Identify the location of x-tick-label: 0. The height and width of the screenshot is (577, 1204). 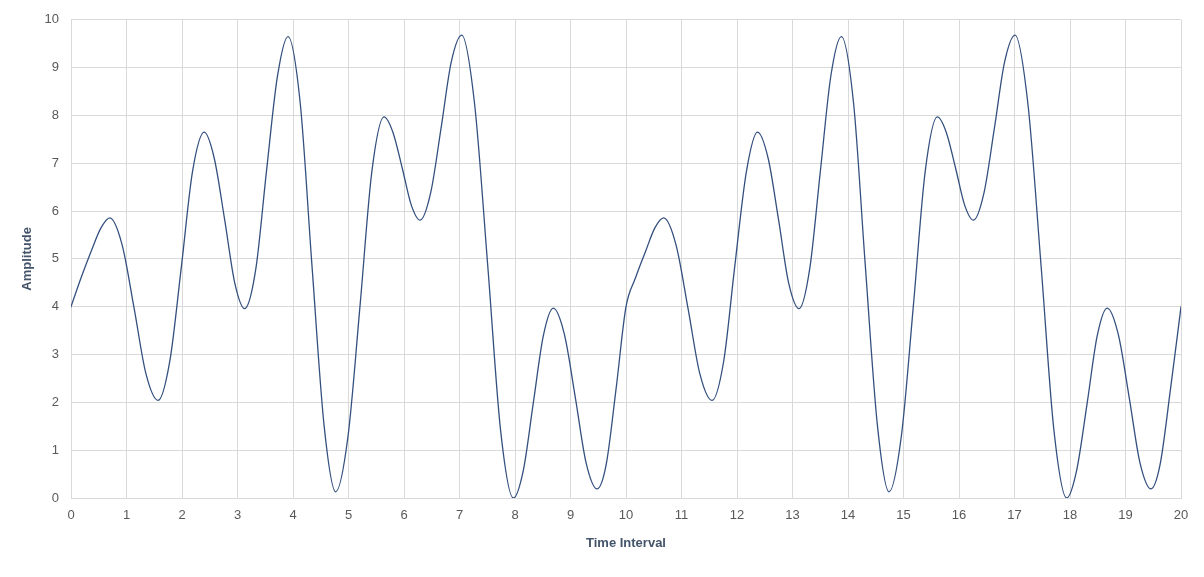
(71, 515).